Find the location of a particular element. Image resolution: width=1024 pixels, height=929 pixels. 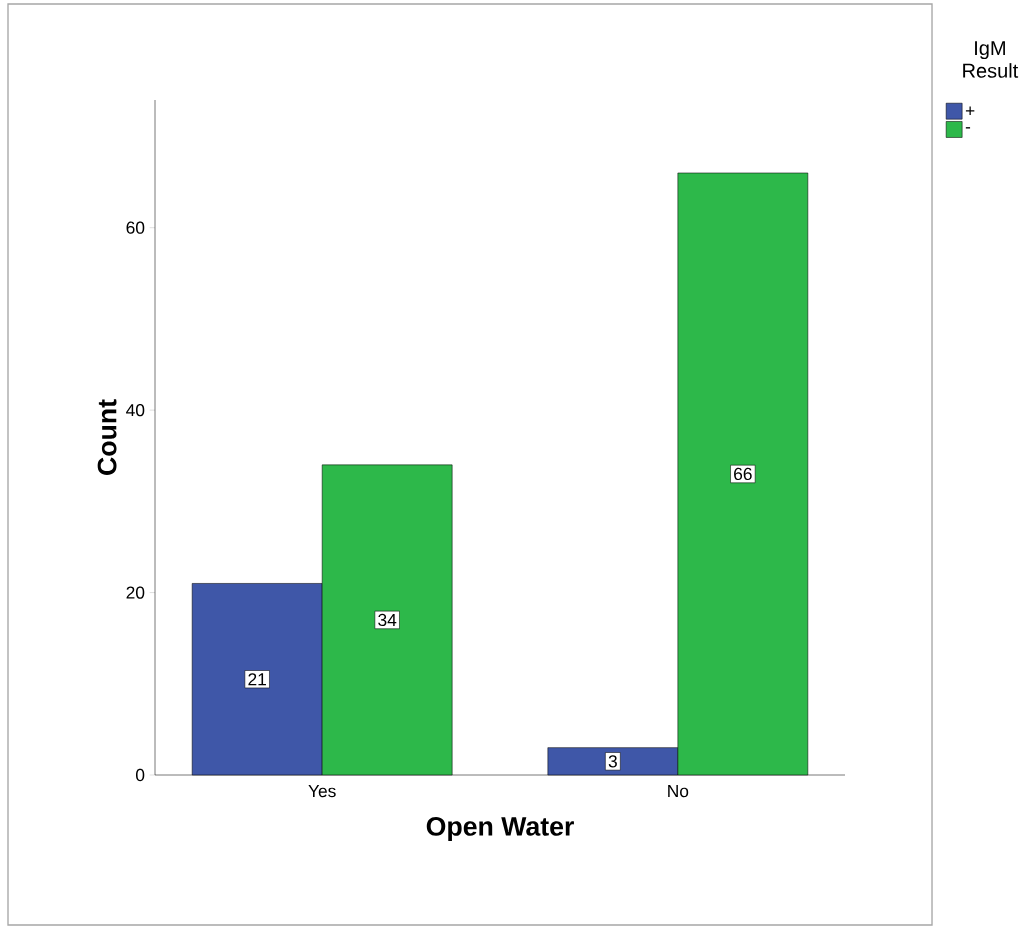

data-label: 21 is located at coordinates (257, 679).